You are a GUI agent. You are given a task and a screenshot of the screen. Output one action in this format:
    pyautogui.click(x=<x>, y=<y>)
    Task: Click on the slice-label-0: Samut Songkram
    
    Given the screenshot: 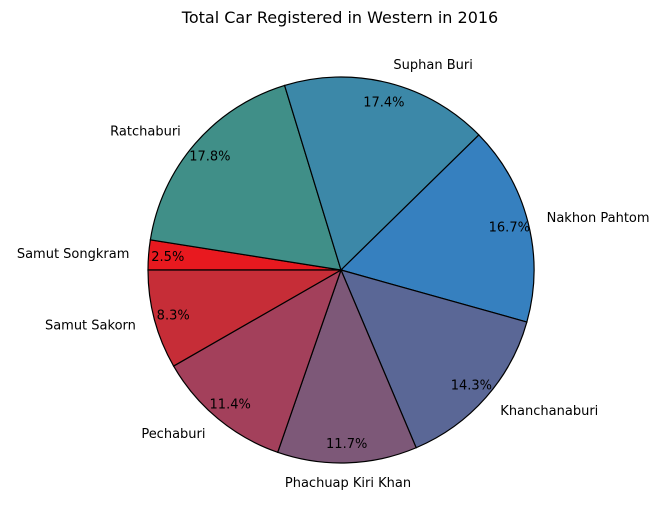 What is the action you would take?
    pyautogui.click(x=73, y=254)
    